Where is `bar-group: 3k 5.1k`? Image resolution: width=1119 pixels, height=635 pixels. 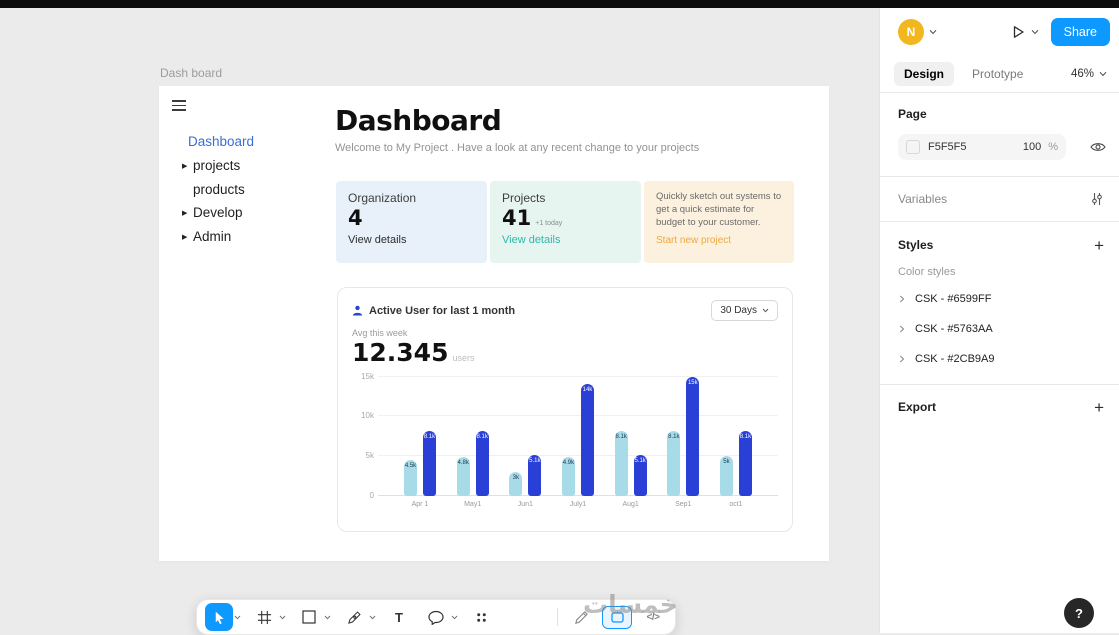
bar-group: 3k 5.1k is located at coordinates (525, 475).